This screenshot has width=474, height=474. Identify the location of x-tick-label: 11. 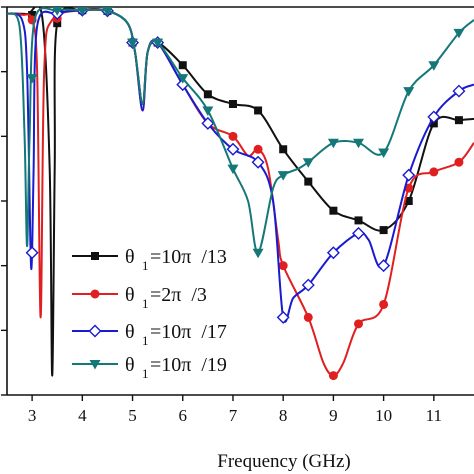
(434, 415).